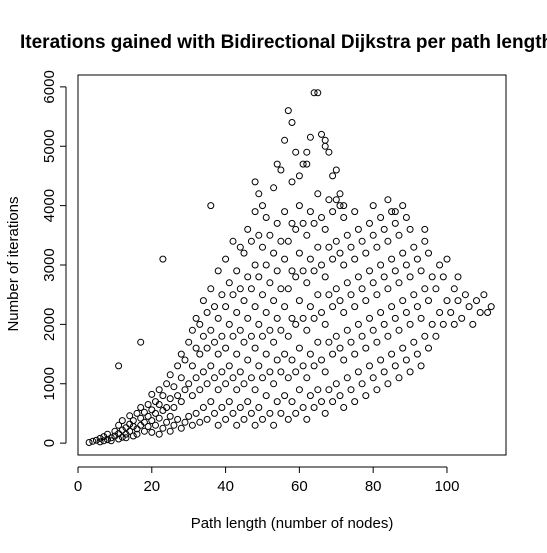 The width and height of the screenshot is (547, 553). Describe the element at coordinates (225, 486) in the screenshot. I see `x-tick-label: 40` at that location.